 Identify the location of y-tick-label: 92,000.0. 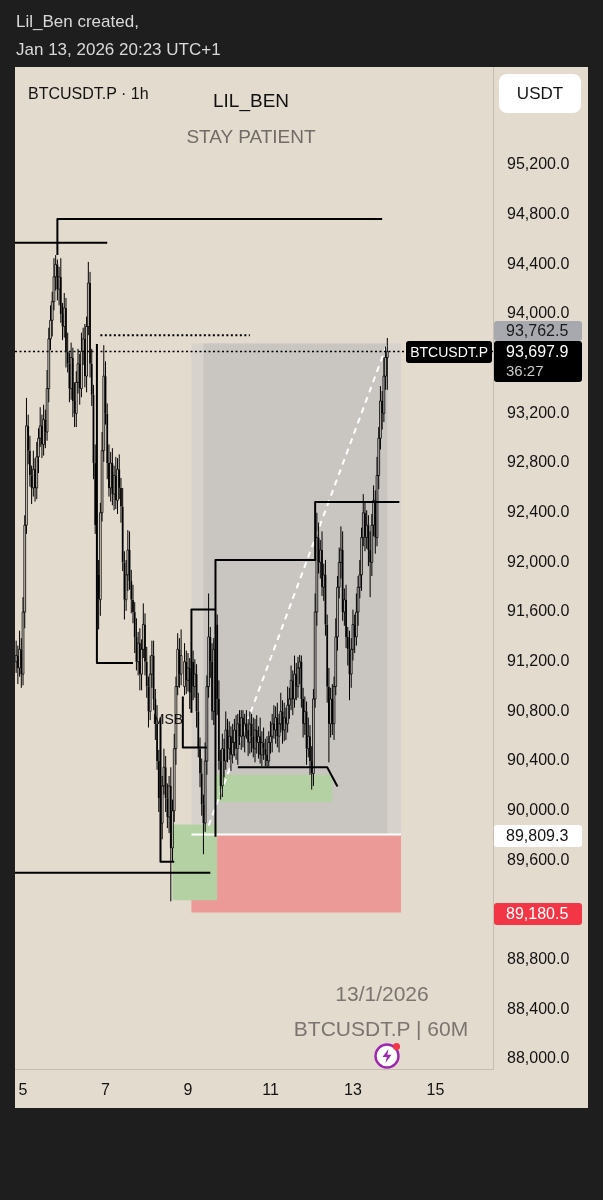
(538, 561).